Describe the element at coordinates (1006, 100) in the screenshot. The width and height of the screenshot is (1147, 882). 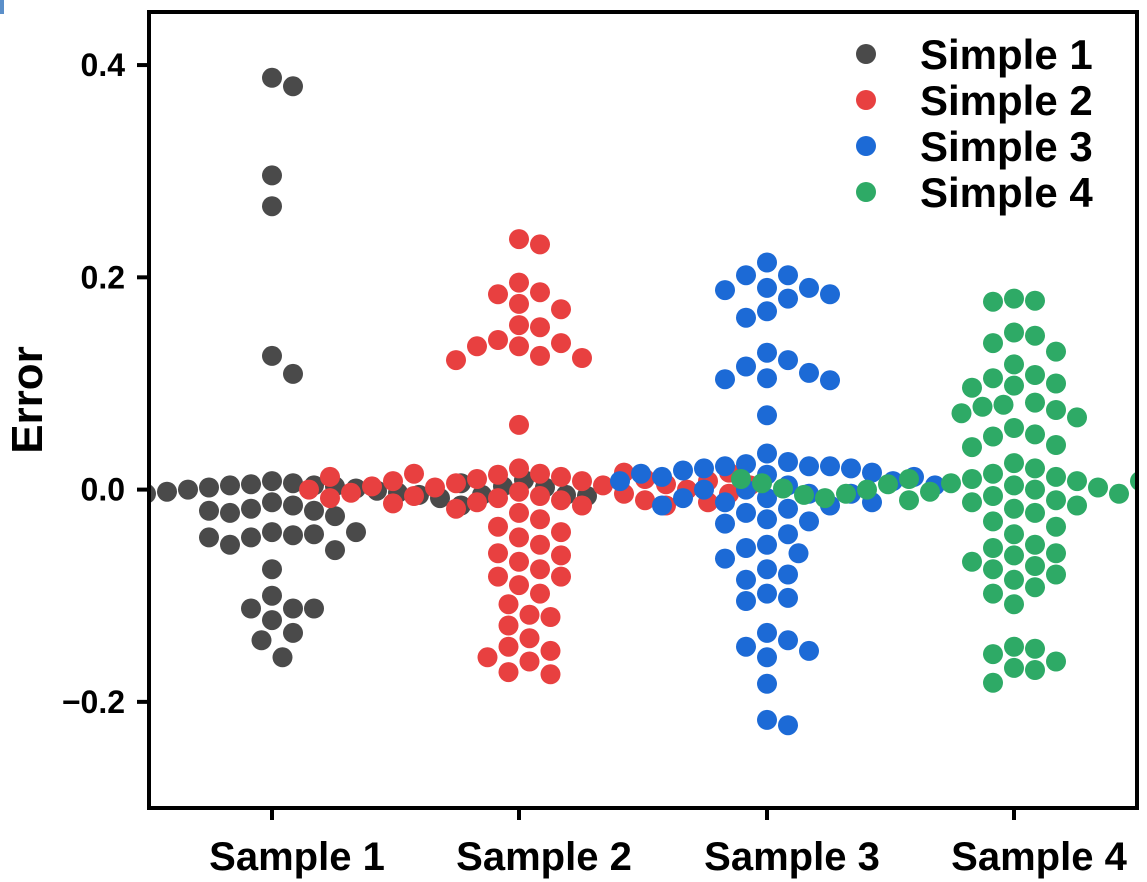
I see `legend-label: Simple 2` at that location.